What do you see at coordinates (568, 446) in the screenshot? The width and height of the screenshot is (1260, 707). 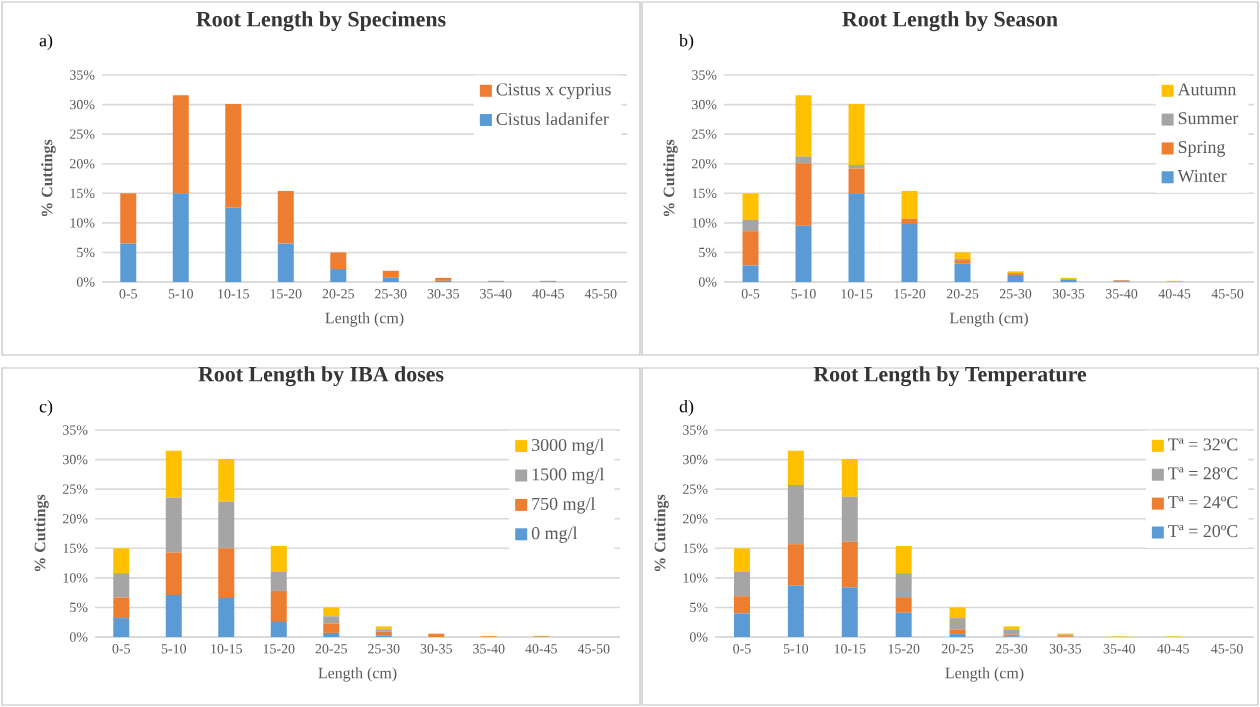 I see `legend-label: 3000 mg/l` at bounding box center [568, 446].